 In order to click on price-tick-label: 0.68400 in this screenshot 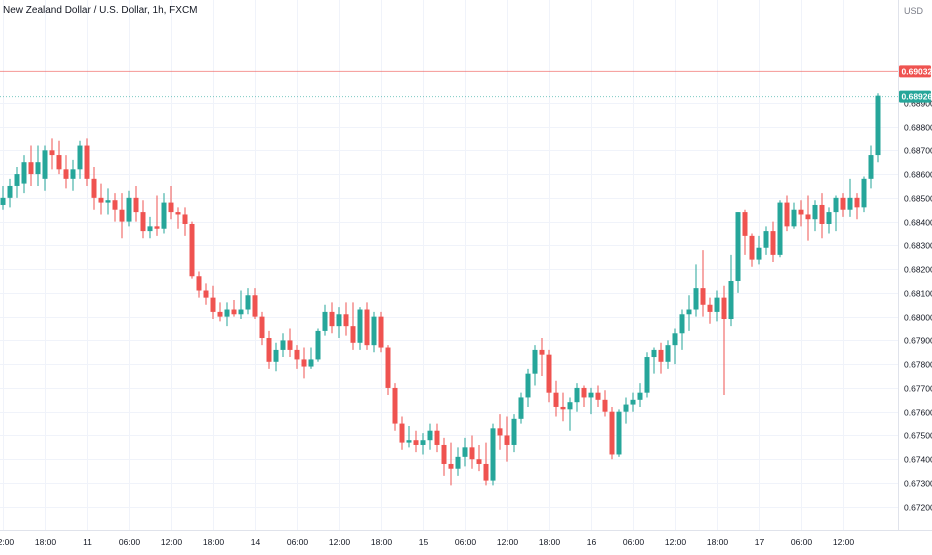, I will do `click(918, 223)`.